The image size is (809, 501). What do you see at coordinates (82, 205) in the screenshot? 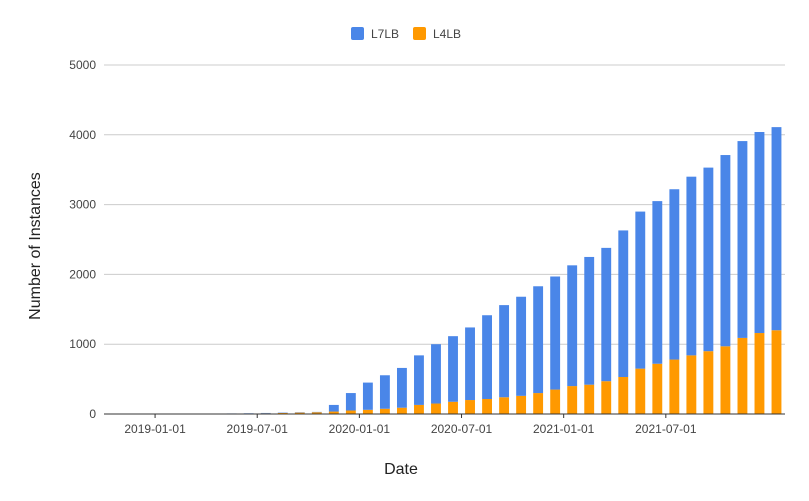
I see `y-tick-label: 3000` at bounding box center [82, 205].